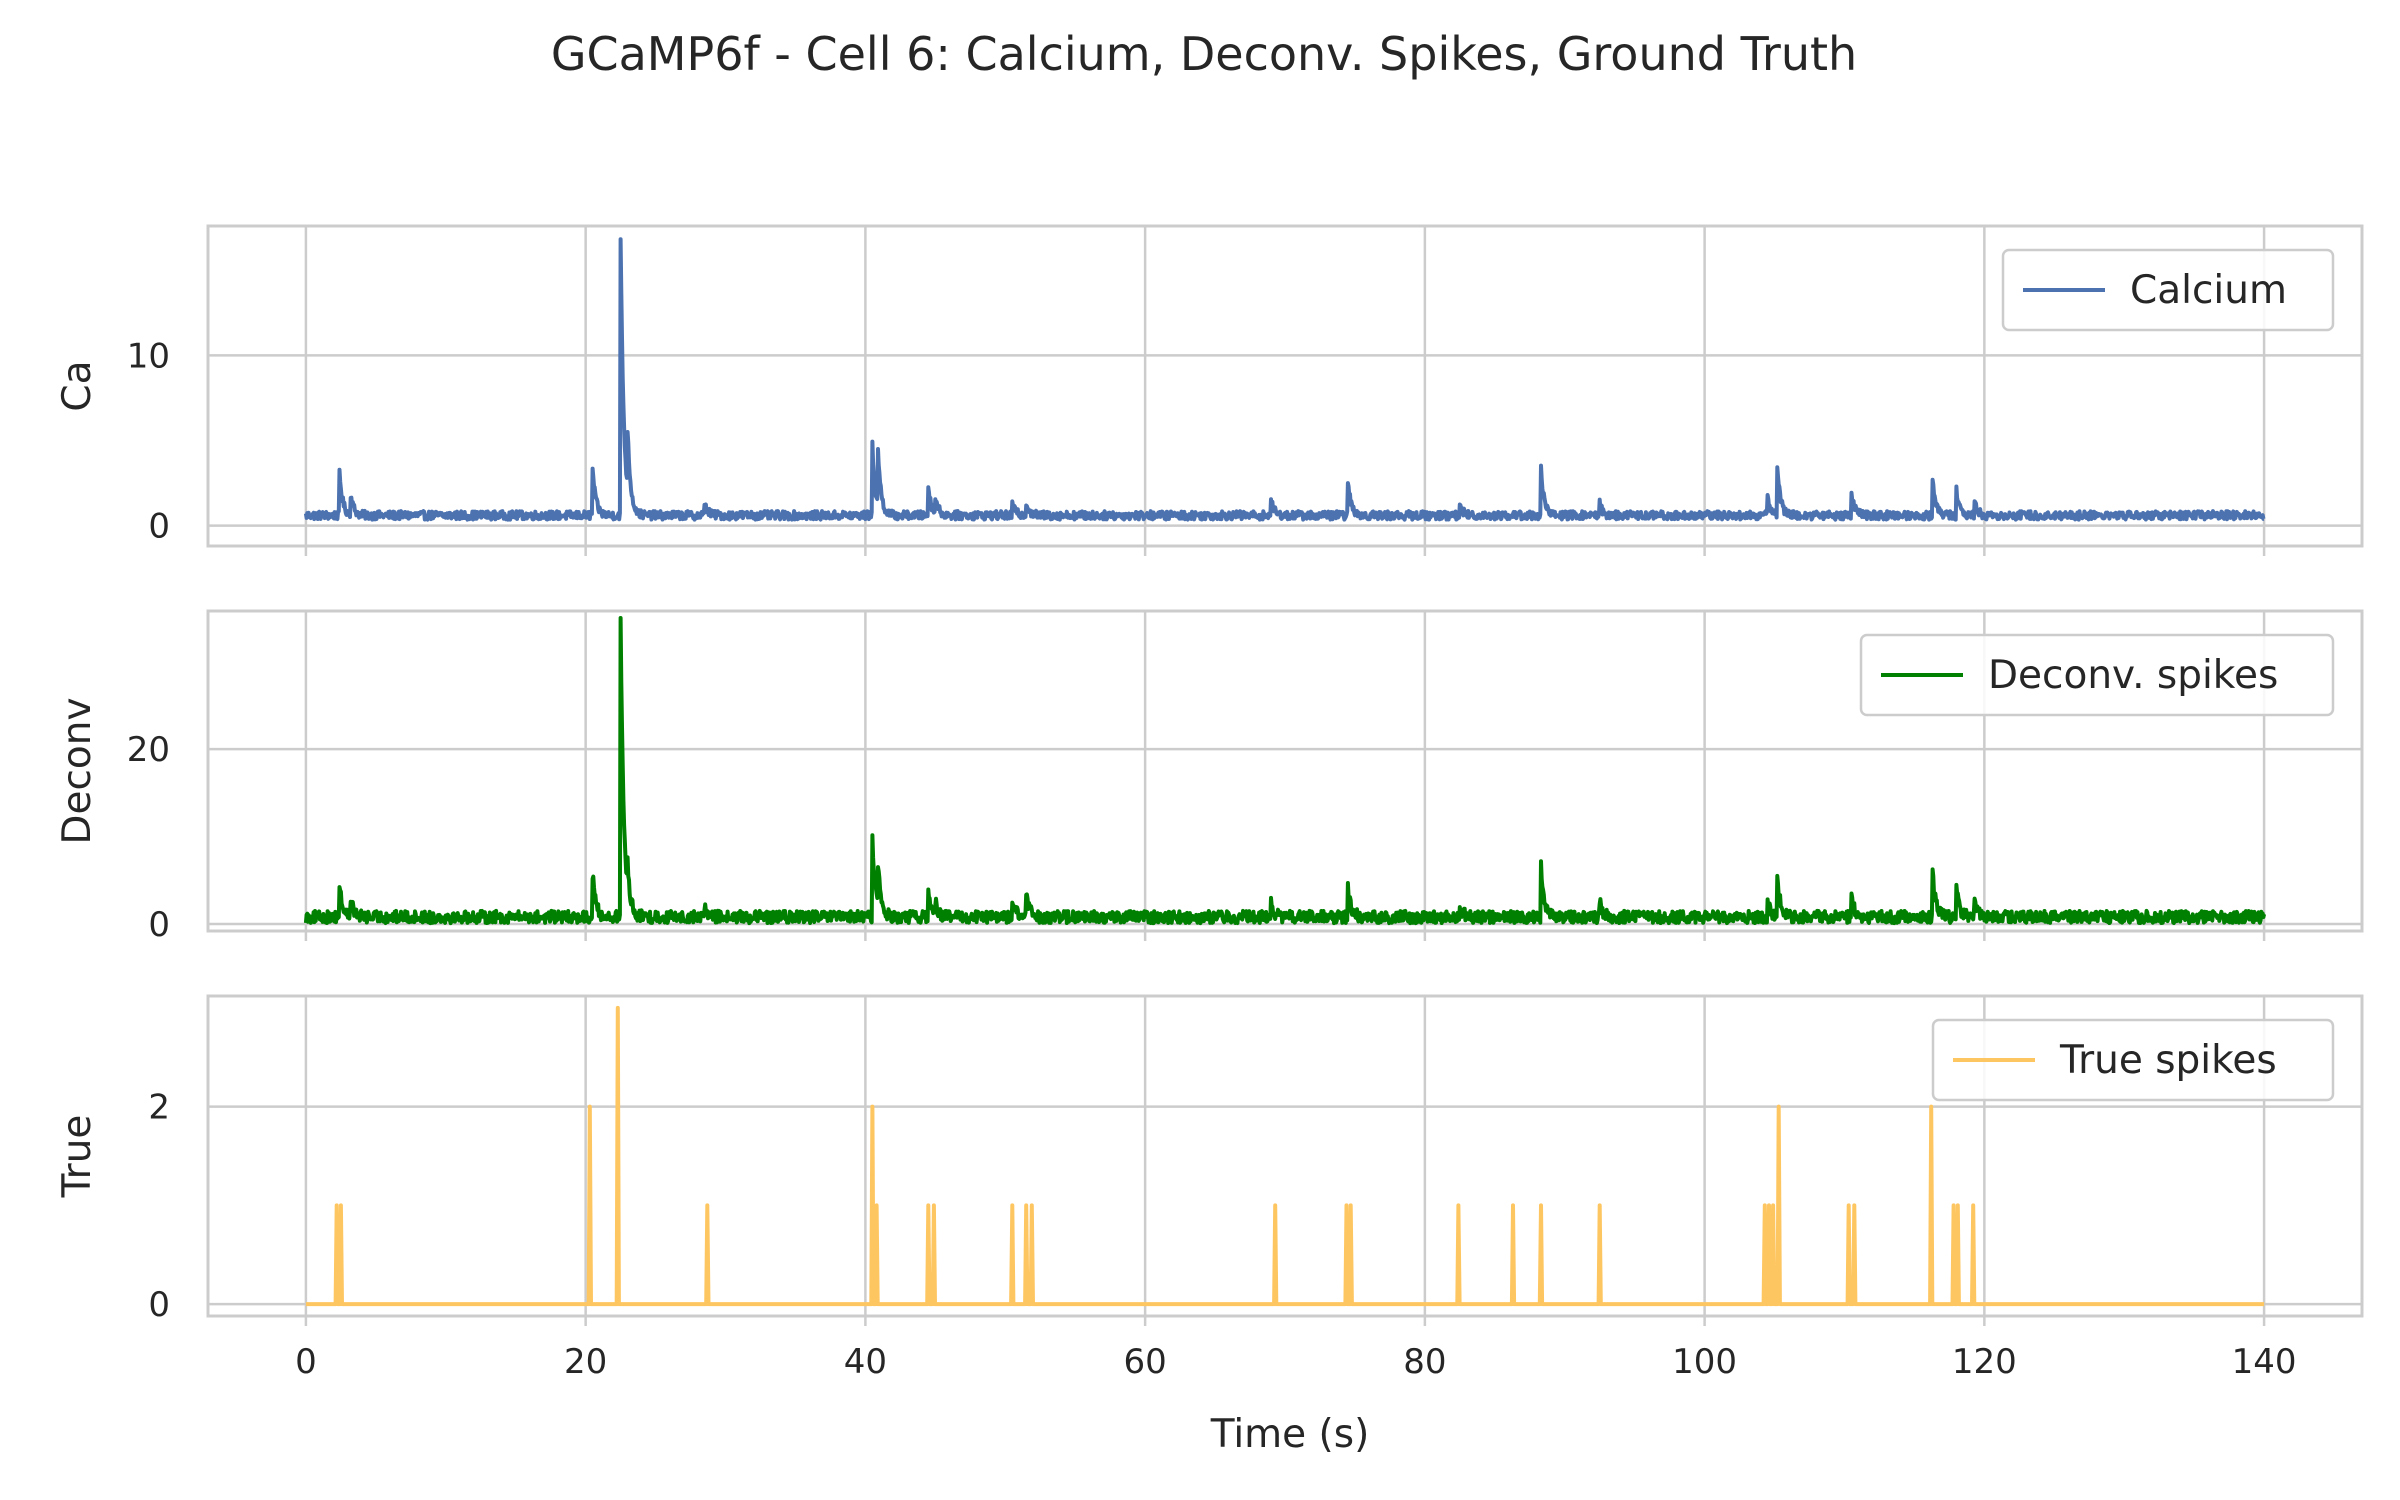 The width and height of the screenshot is (2400, 1500). I want to click on x-tick-label: 140, so click(2264, 1362).